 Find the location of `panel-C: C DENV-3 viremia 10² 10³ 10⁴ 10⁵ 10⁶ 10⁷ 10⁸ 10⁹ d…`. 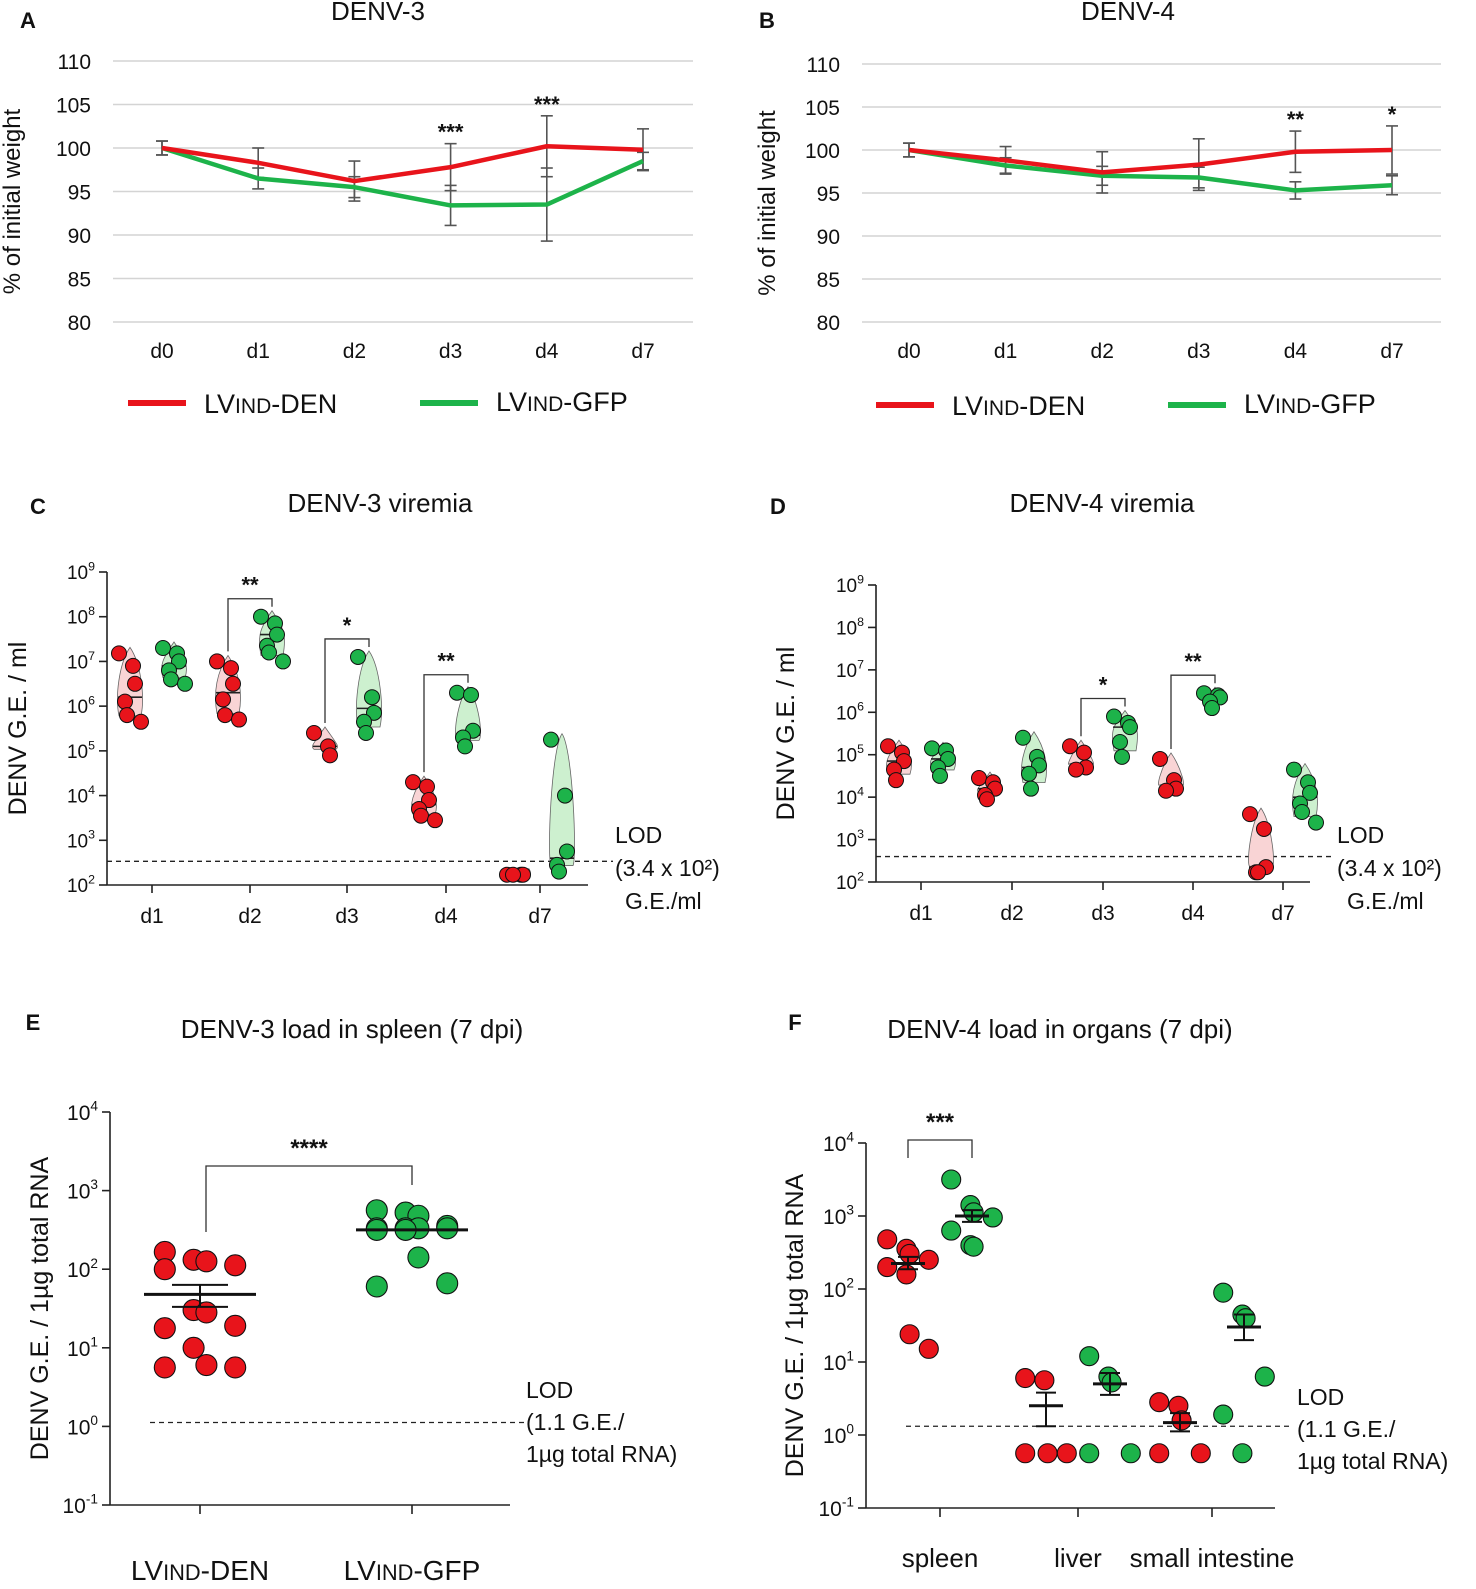

panel-C: C DENV-3 viremia 10² 10³ 10⁴ 10⁵ 10⁶ 10⁷ 10⁸ 10⁹ d… is located at coordinates (362, 708).